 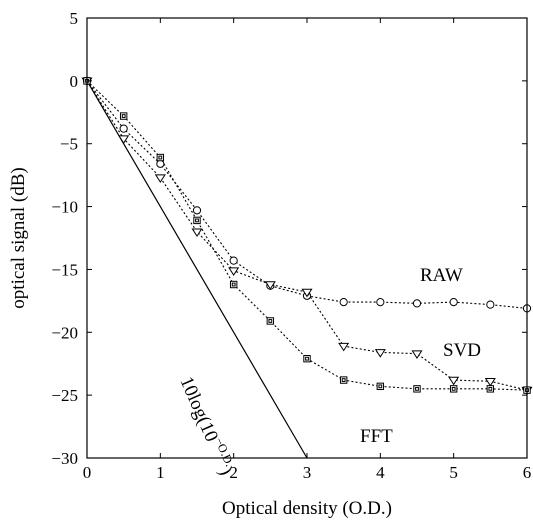 I want to click on series-label-fft: FFT, so click(x=376, y=436).